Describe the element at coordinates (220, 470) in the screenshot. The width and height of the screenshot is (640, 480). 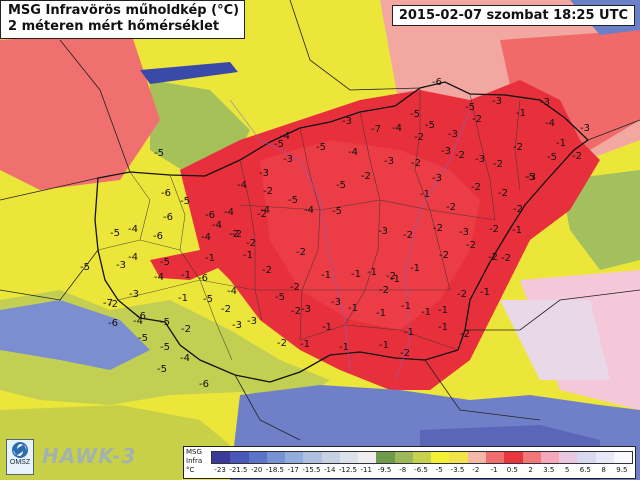
I see `legend-tick: -23` at that location.